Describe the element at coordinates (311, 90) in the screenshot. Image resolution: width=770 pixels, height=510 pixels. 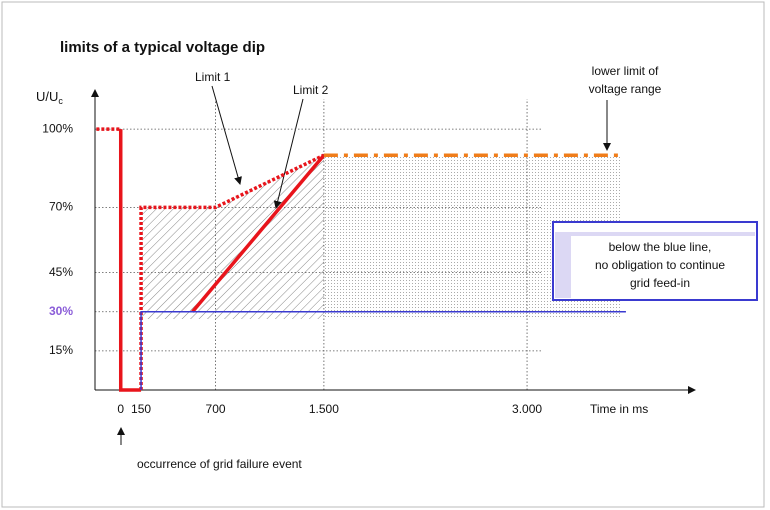
I see `limit2-label: Limit 2` at that location.